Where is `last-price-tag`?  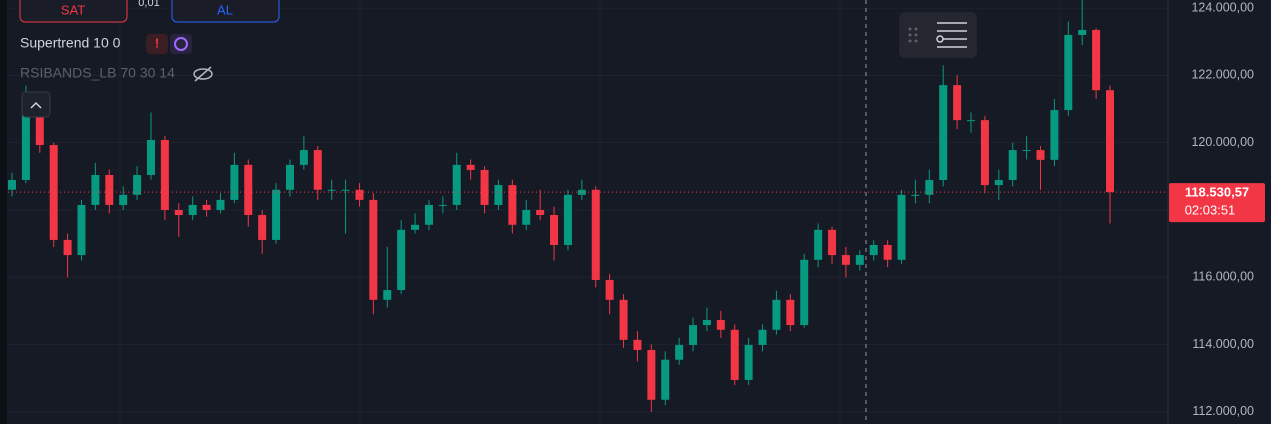
last-price-tag is located at coordinates (1217, 203).